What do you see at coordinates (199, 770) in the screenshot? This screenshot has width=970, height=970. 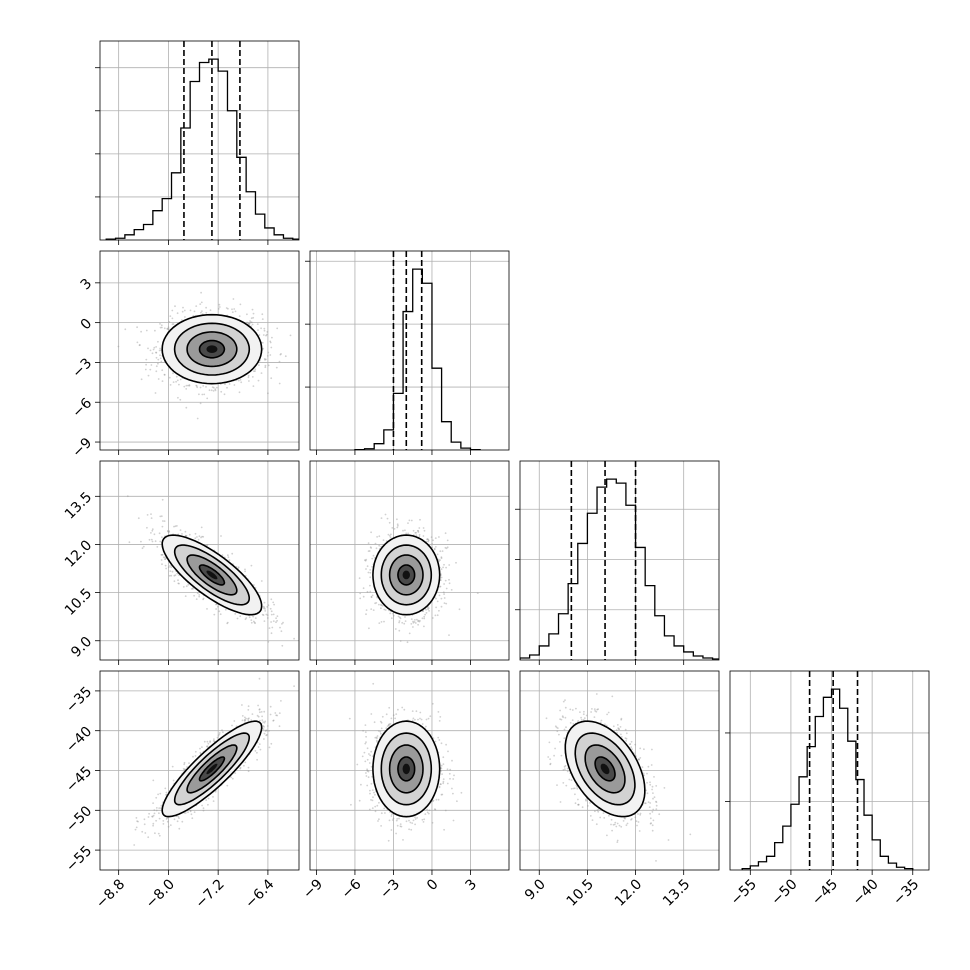 I see `panel-content` at bounding box center [199, 770].